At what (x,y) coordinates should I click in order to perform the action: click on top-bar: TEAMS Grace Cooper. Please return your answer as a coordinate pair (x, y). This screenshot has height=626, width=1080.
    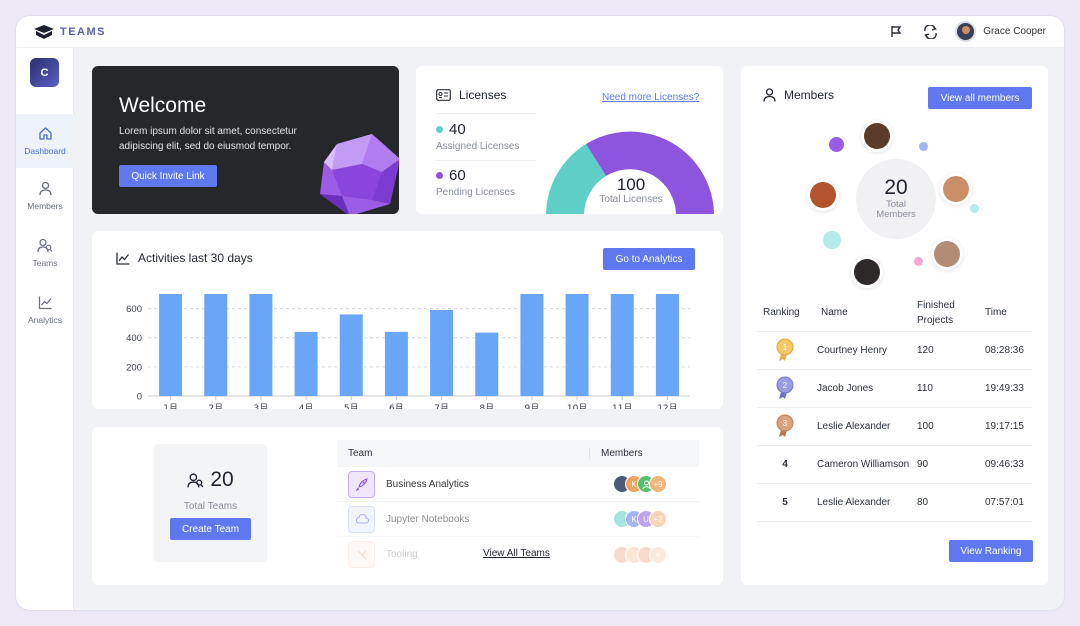
    Looking at the image, I should click on (540, 32).